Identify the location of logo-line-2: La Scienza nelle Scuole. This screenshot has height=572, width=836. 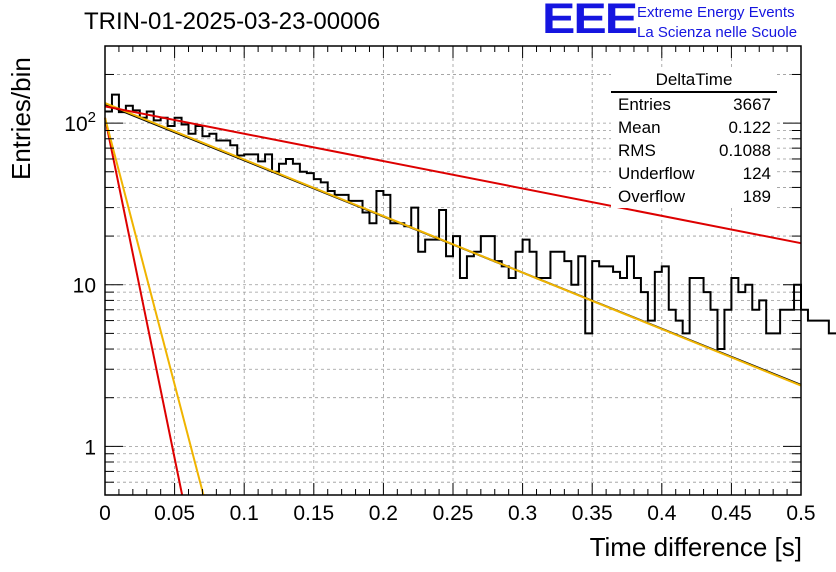
(717, 32).